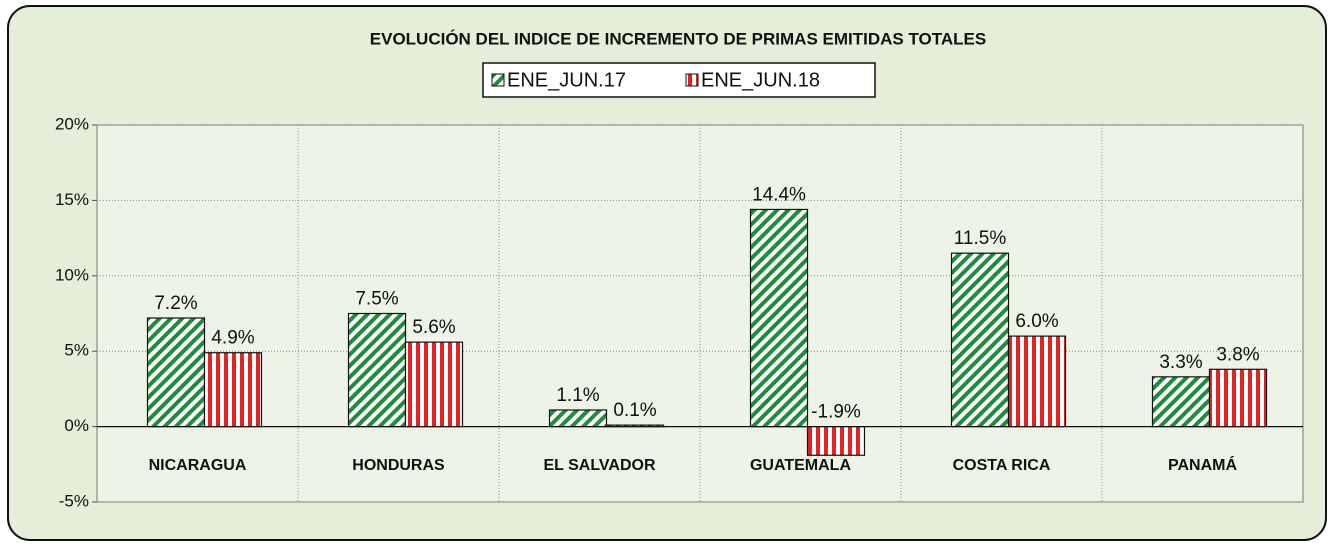  What do you see at coordinates (1180, 362) in the screenshot?
I see `data-label: 3.3%` at bounding box center [1180, 362].